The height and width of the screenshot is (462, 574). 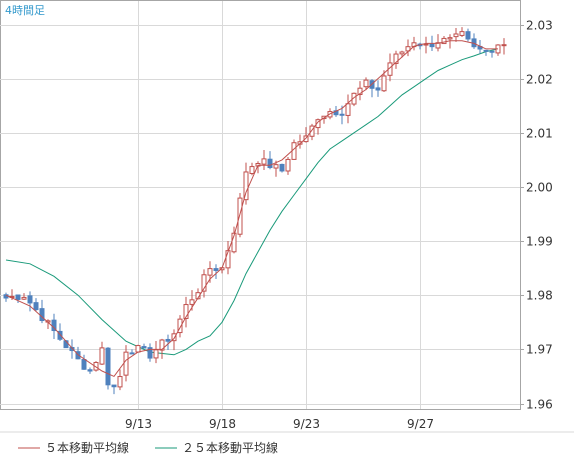 What do you see at coordinates (539, 296) in the screenshot?
I see `y-tick-label: 1.98` at bounding box center [539, 296].